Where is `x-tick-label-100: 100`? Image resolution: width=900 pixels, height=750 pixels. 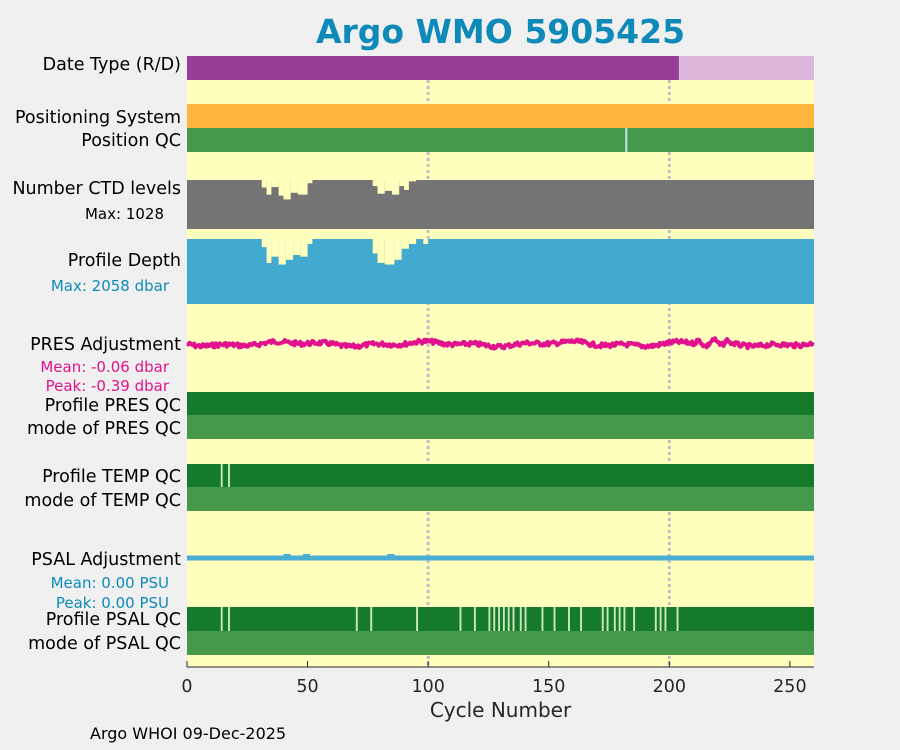
x-tick-label-100: 100 is located at coordinates (427, 687).